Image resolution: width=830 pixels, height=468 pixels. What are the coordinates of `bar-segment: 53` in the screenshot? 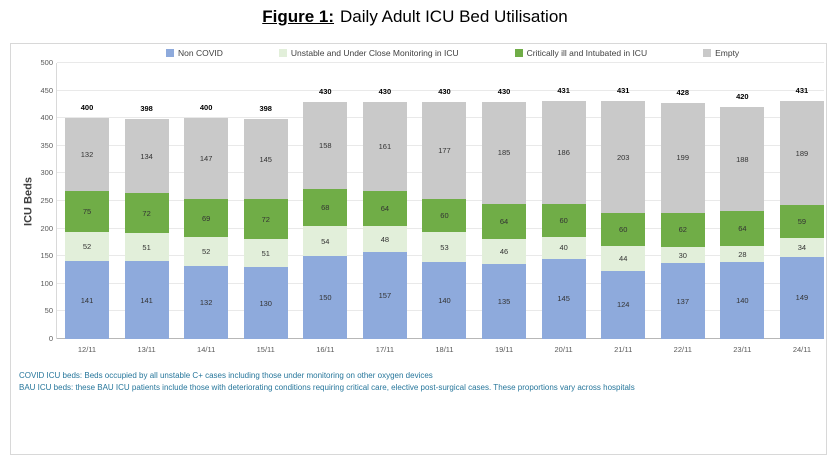 It's located at (444, 247).